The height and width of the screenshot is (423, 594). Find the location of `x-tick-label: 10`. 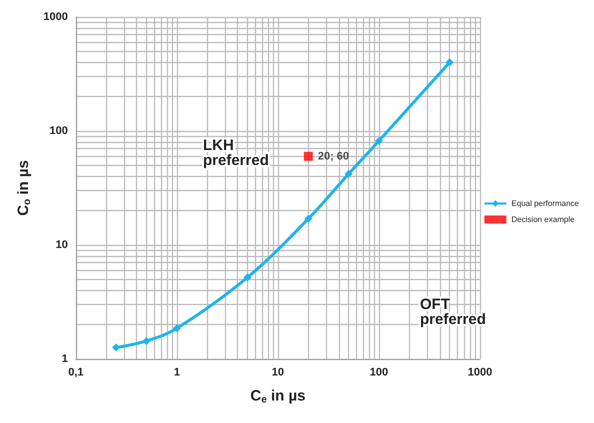

x-tick-label: 10 is located at coordinates (278, 372).